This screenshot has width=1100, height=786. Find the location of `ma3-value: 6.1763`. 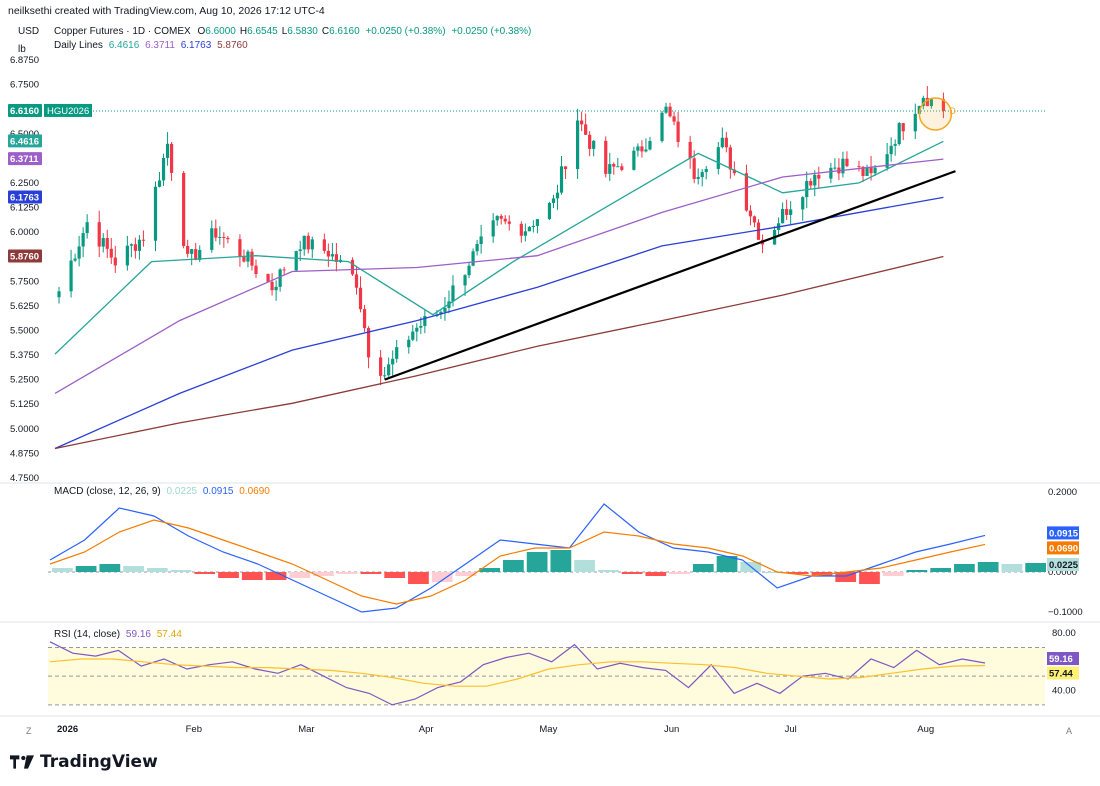

ma3-value: 6.1763 is located at coordinates (196, 45).